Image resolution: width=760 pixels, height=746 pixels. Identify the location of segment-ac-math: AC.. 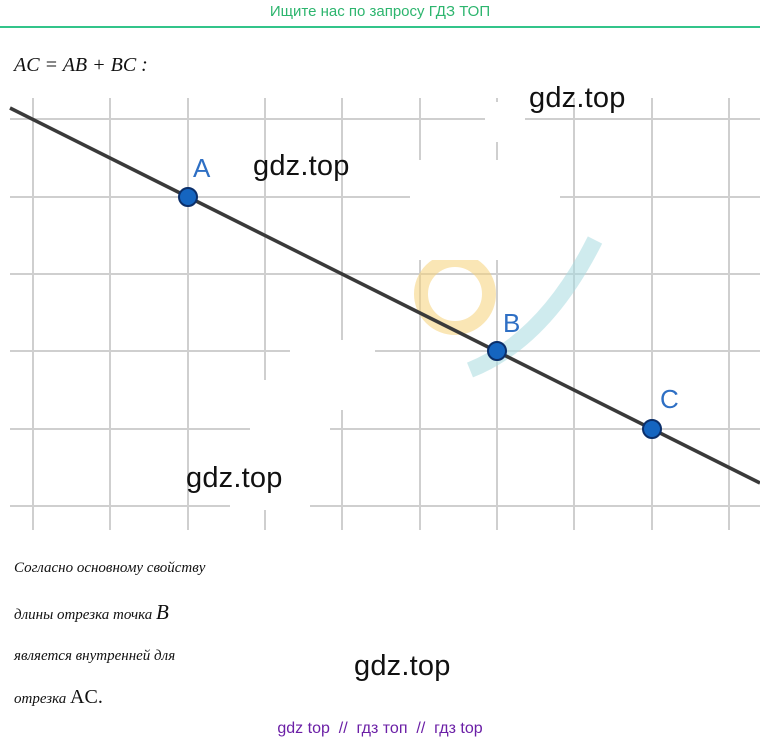
(86, 697).